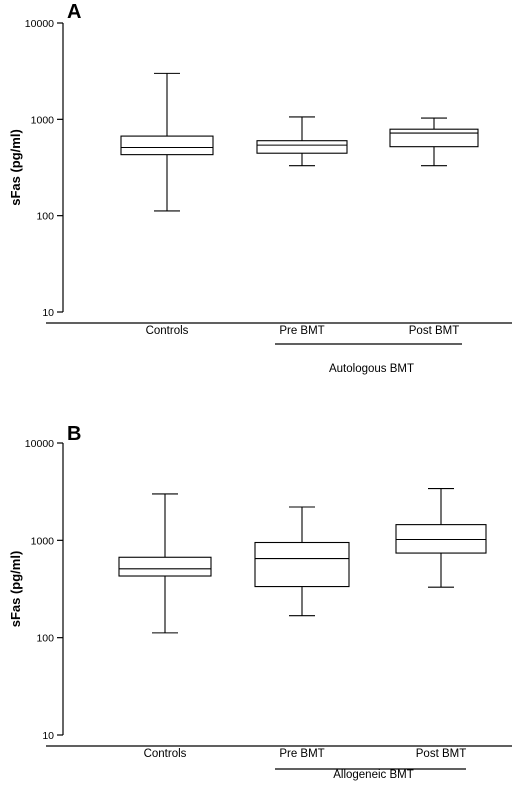 This screenshot has width=520, height=789. What do you see at coordinates (74, 12) in the screenshot?
I see `panel-label: A` at bounding box center [74, 12].